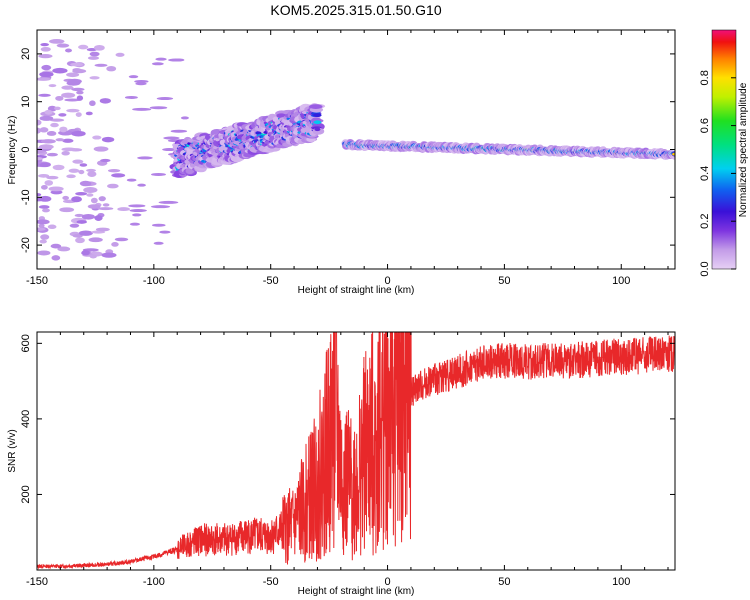 The image size is (750, 600). I want to click on chart-title: KOM5.2025.315.01.50.G10, so click(355, 10).